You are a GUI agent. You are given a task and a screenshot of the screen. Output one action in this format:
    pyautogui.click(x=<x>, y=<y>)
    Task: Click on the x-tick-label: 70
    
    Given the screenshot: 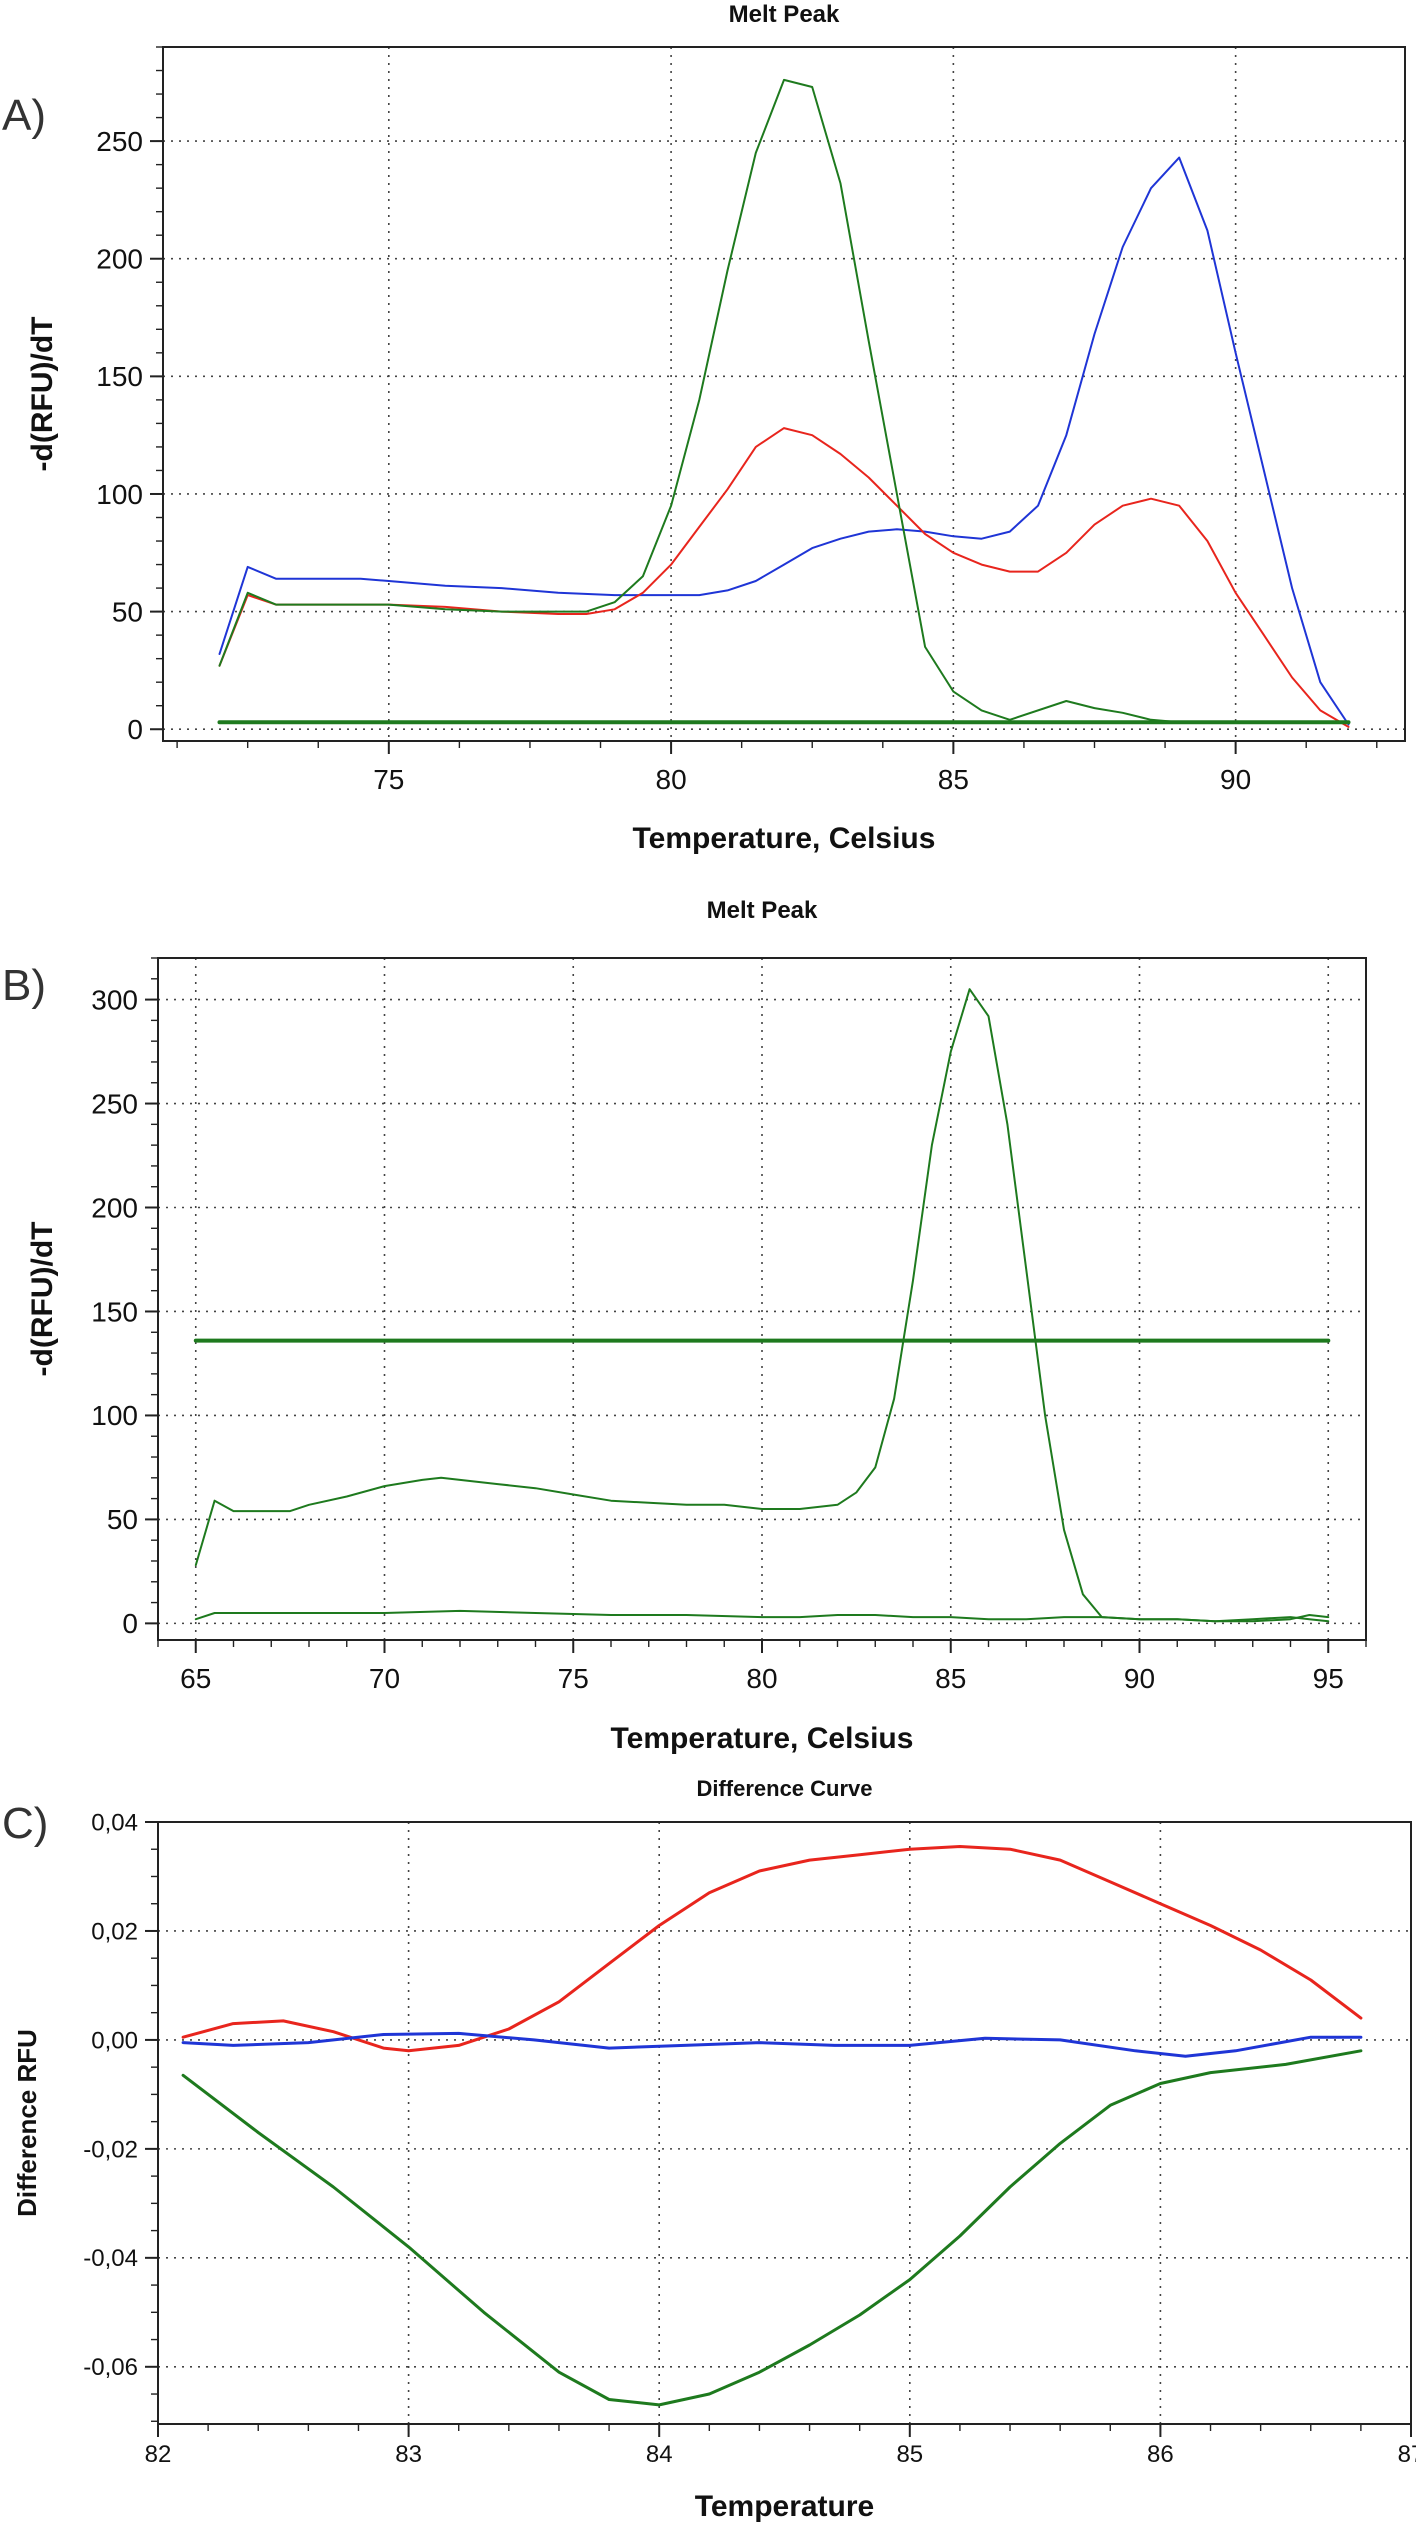 What is the action you would take?
    pyautogui.click(x=384, y=1678)
    